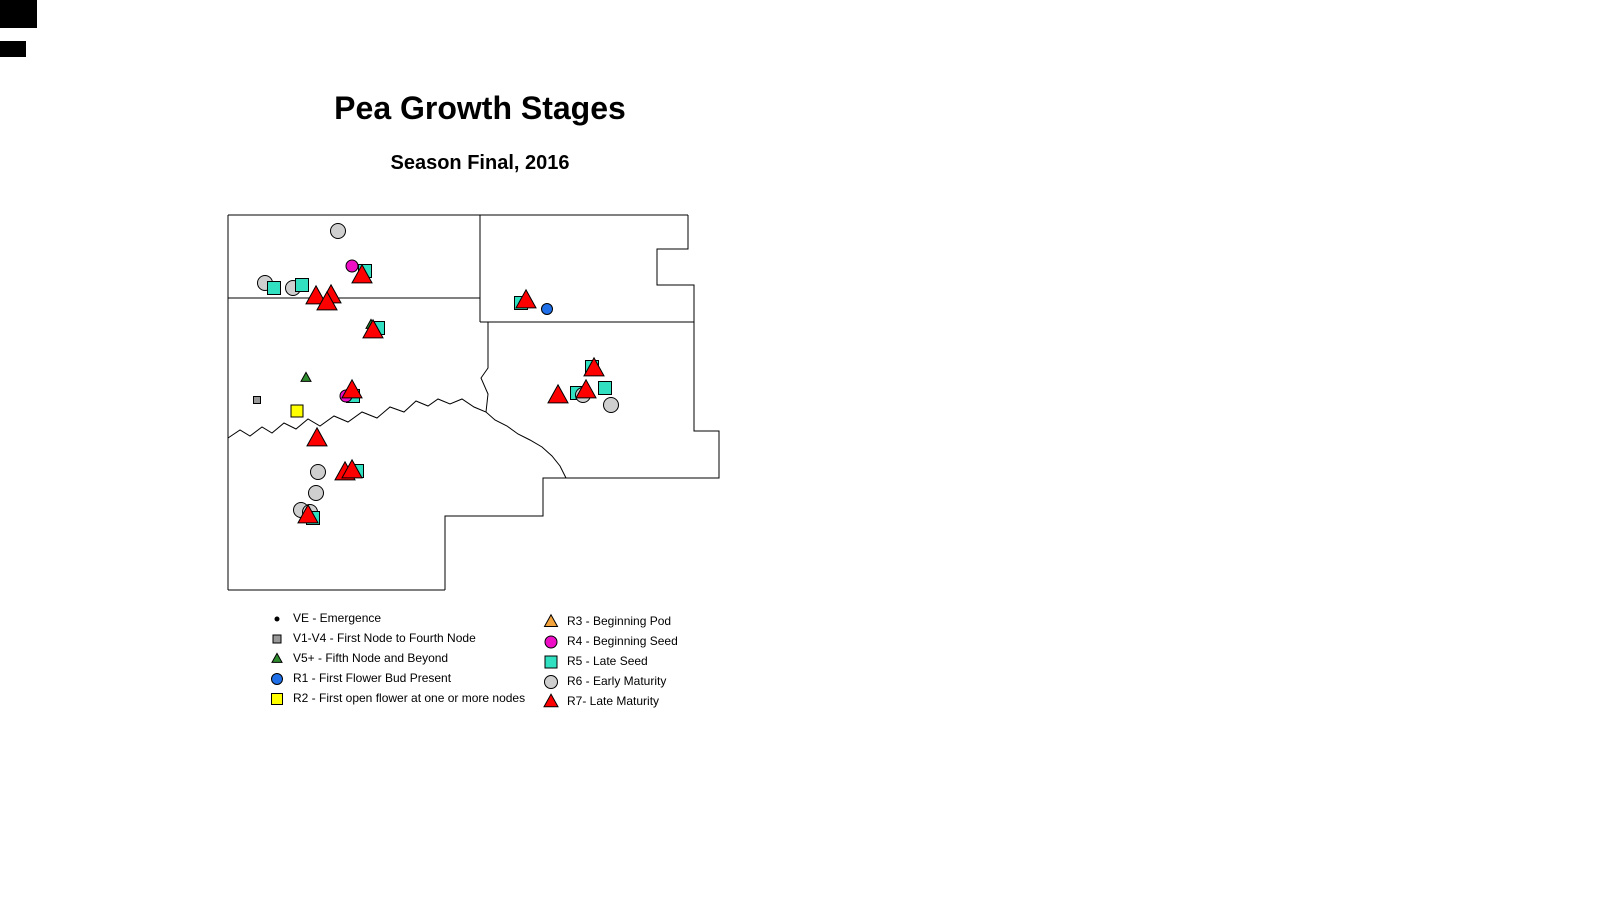  I want to click on r2-legend-icon, so click(277, 699).